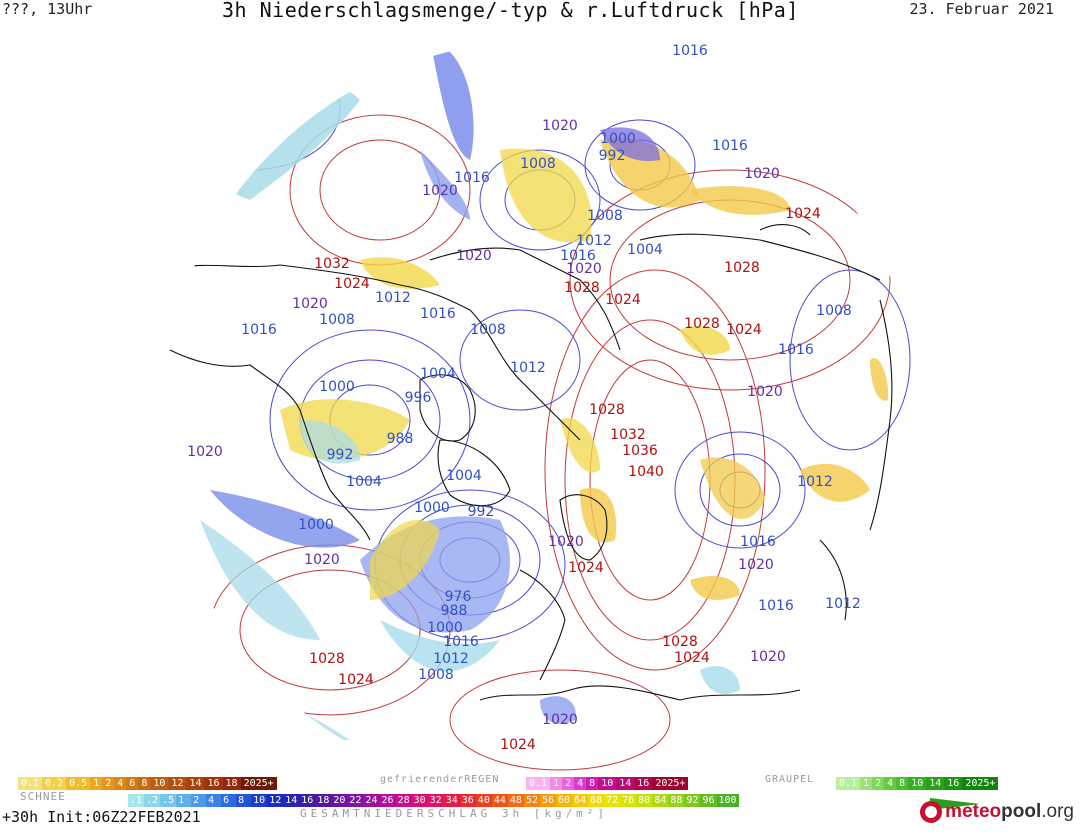  Describe the element at coordinates (418, 398) in the screenshot. I see `isobar-label: 996` at that location.